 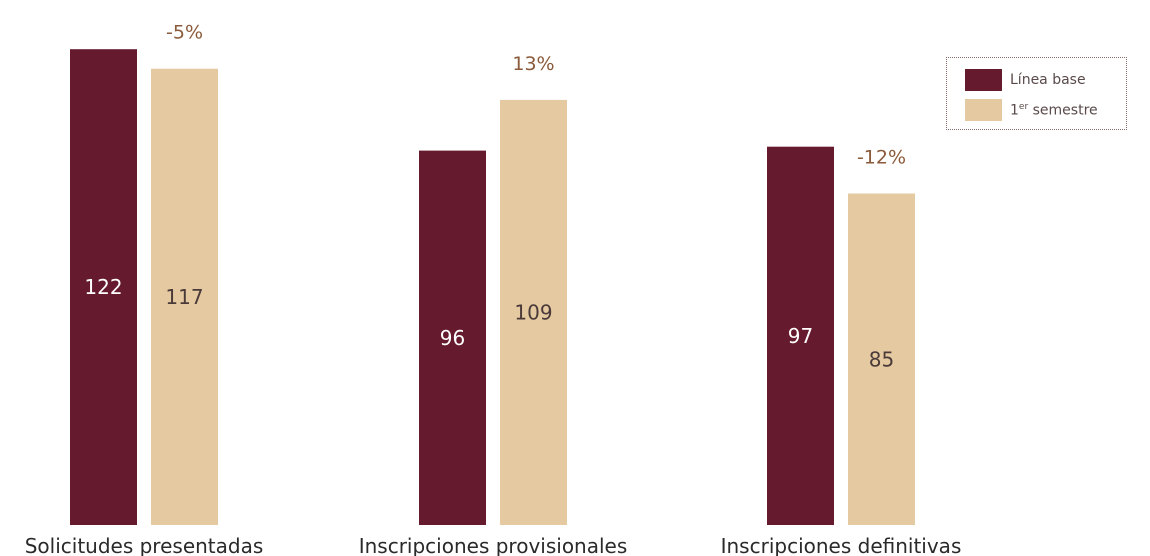 I want to click on legend-swatch-line-base, so click(x=983, y=80).